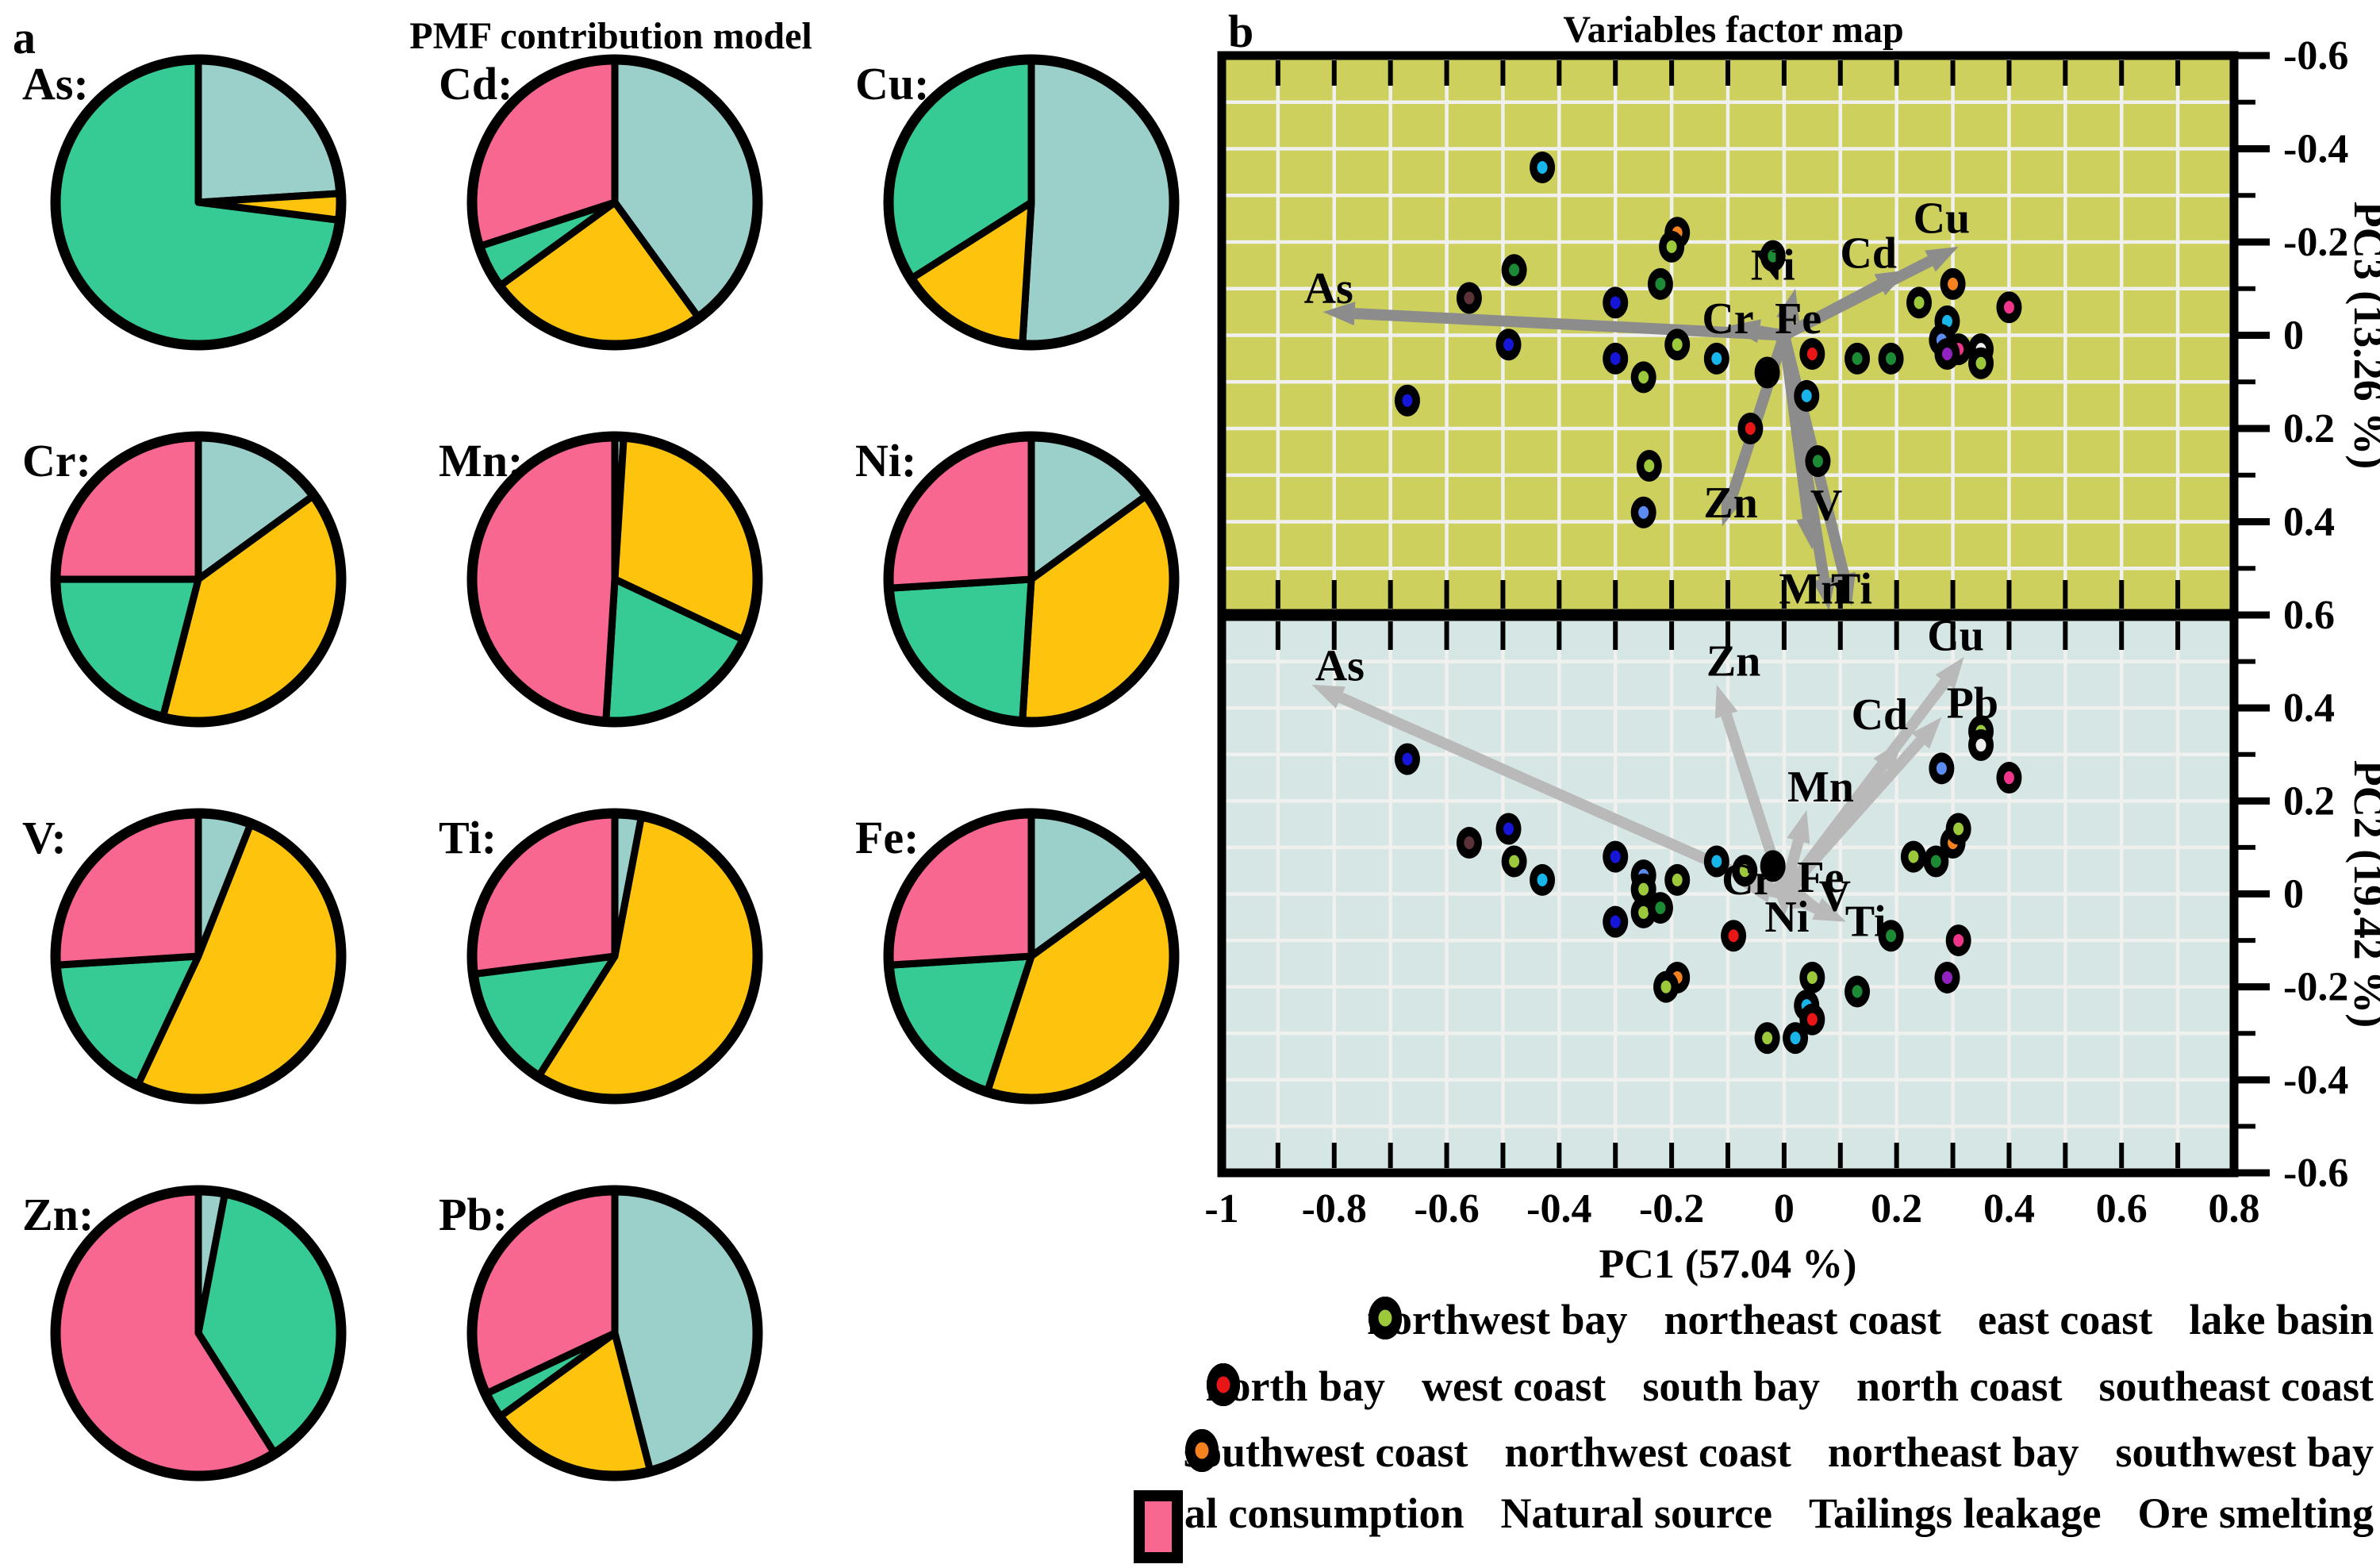  Describe the element at coordinates (1728, 1264) in the screenshot. I see `x-axis-title: PC1 (57.04 %)` at that location.